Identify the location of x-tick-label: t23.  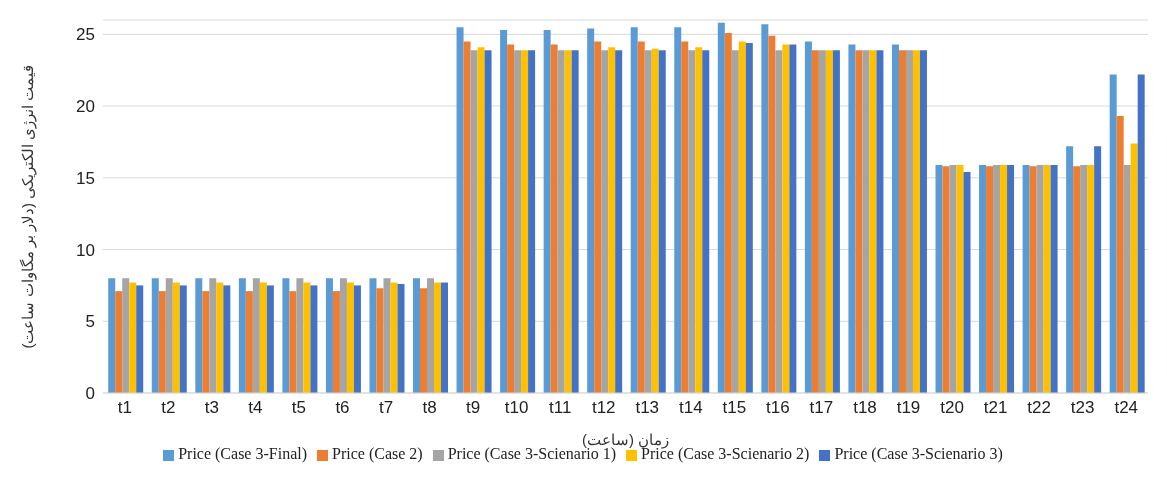
(1082, 408).